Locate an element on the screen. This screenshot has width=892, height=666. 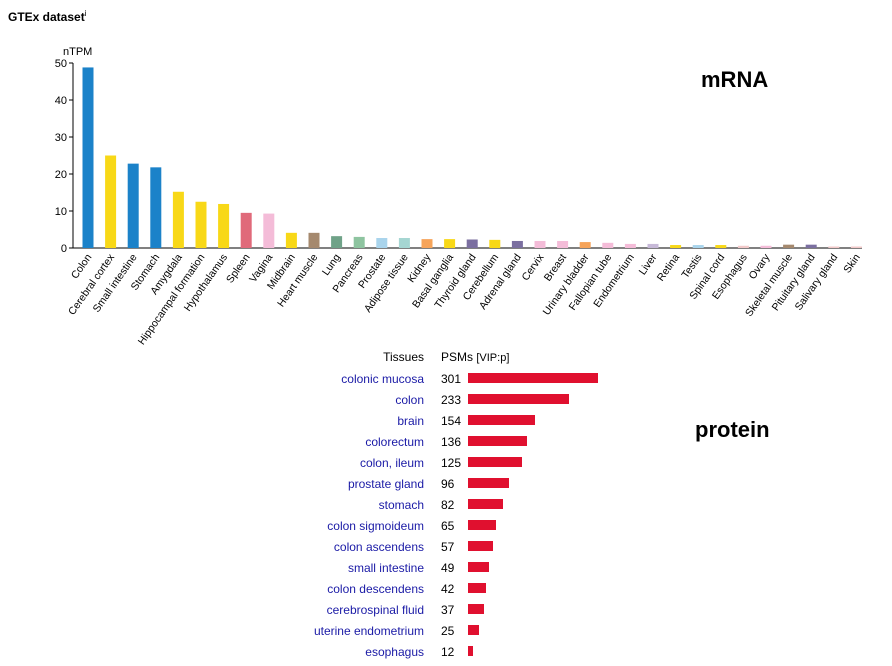
table-row: colon descendens 42 is located at coordinates (446, 592).